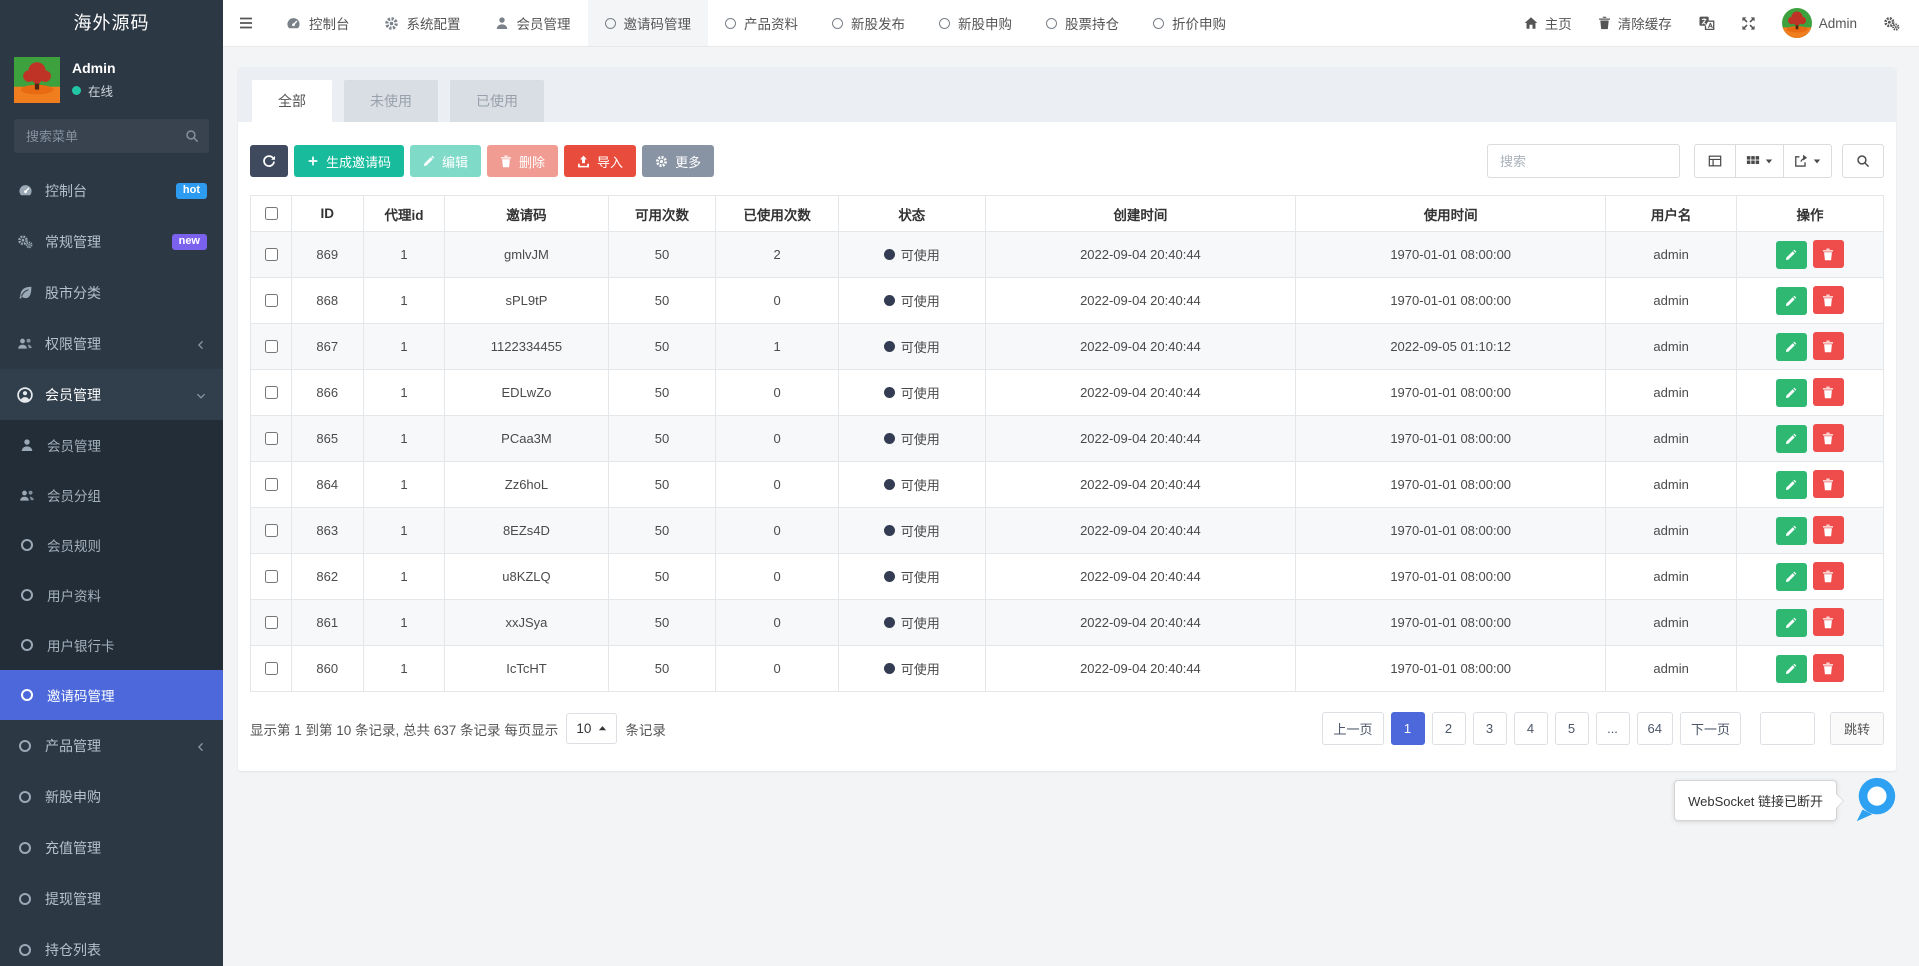 This screenshot has width=1919, height=966. I want to click on sidebar-item-auth: 权限管理, so click(111, 343).